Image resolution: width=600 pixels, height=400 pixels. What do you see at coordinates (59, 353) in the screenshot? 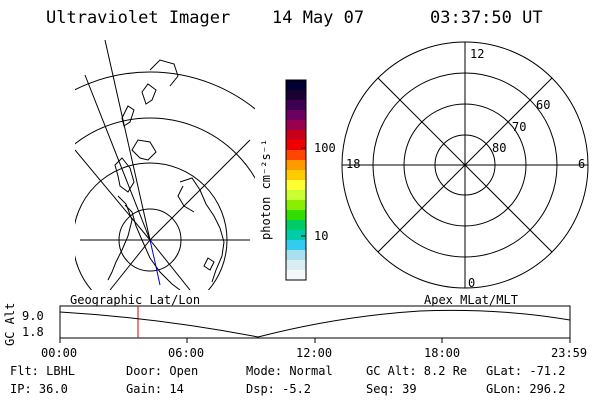
I see `timeline-tick-0: 00:00` at bounding box center [59, 353].